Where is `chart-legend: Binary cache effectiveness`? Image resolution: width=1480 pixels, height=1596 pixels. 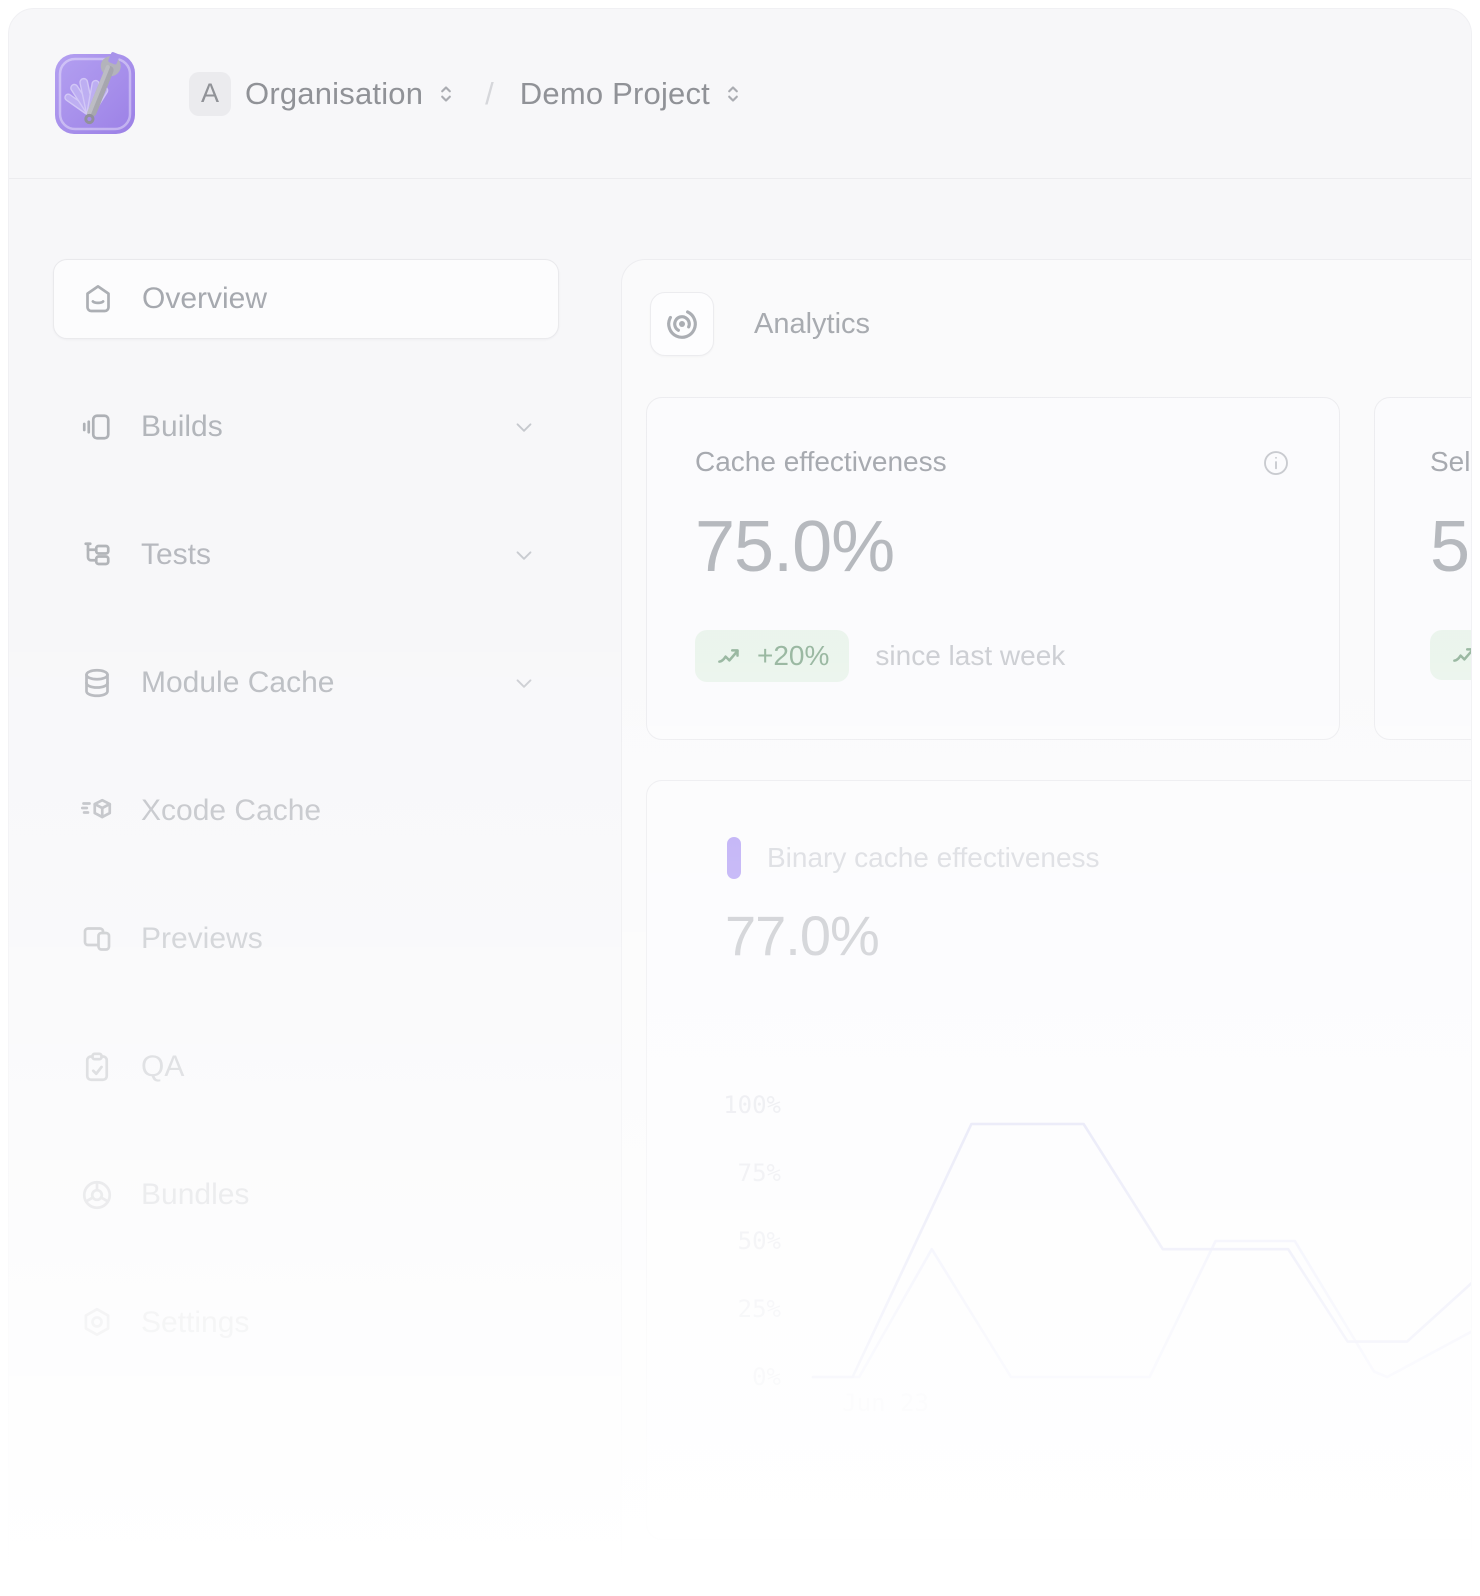
chart-legend: Binary cache effectiveness is located at coordinates (913, 858).